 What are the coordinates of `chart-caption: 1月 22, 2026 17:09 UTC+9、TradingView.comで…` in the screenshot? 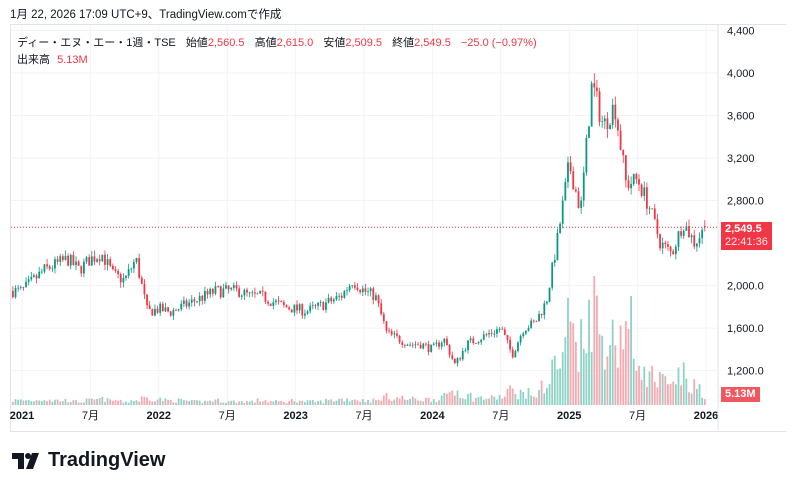 It's located at (146, 15).